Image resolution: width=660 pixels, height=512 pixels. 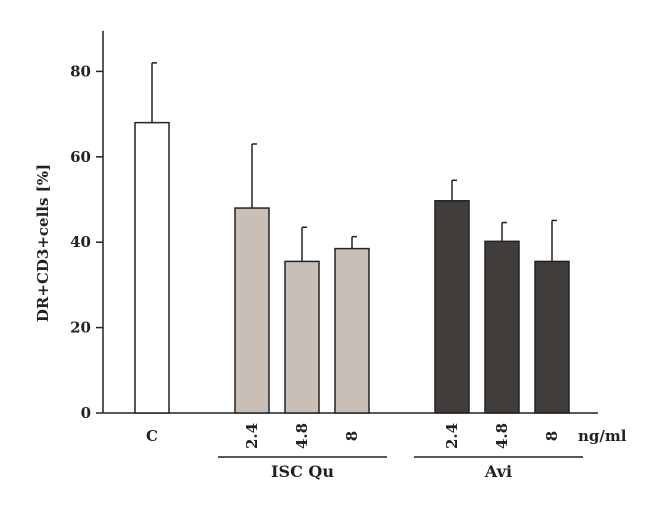 What do you see at coordinates (80, 328) in the screenshot?
I see `y-tick-label: 20` at bounding box center [80, 328].